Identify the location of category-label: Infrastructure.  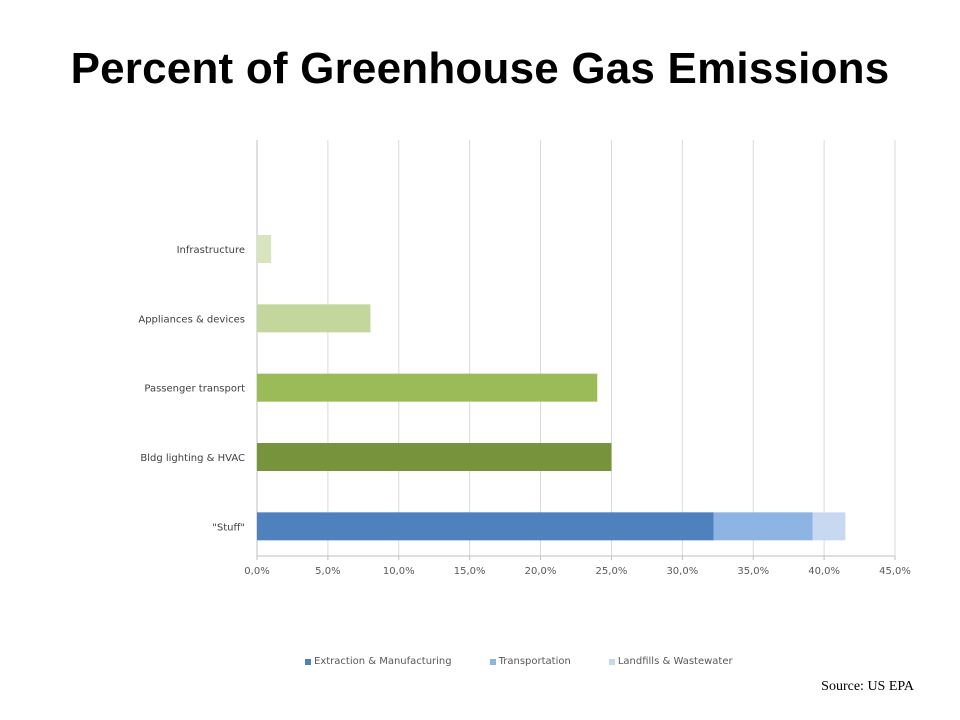
(211, 250).